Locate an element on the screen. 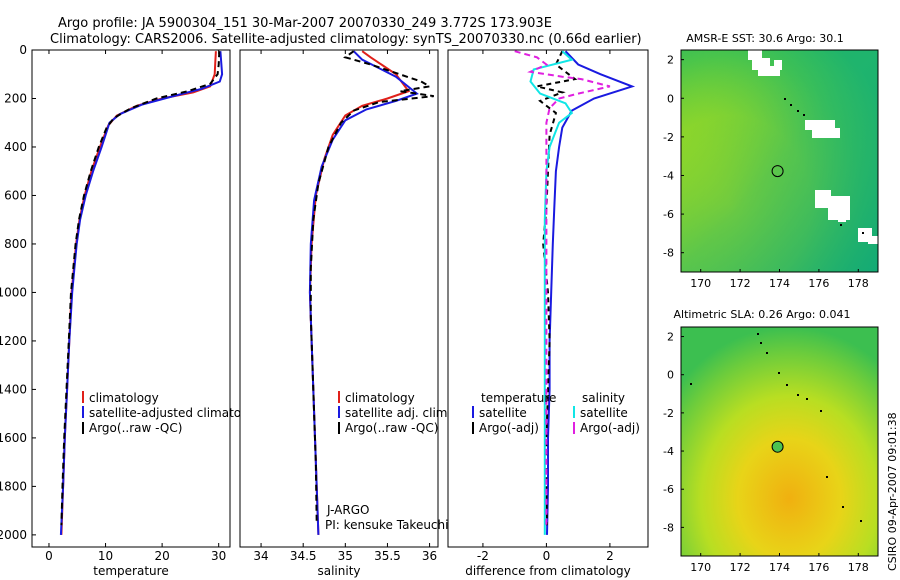 This screenshot has width=900, height=580. series-line-temperature-argo-adj- is located at coordinates (557, 288).